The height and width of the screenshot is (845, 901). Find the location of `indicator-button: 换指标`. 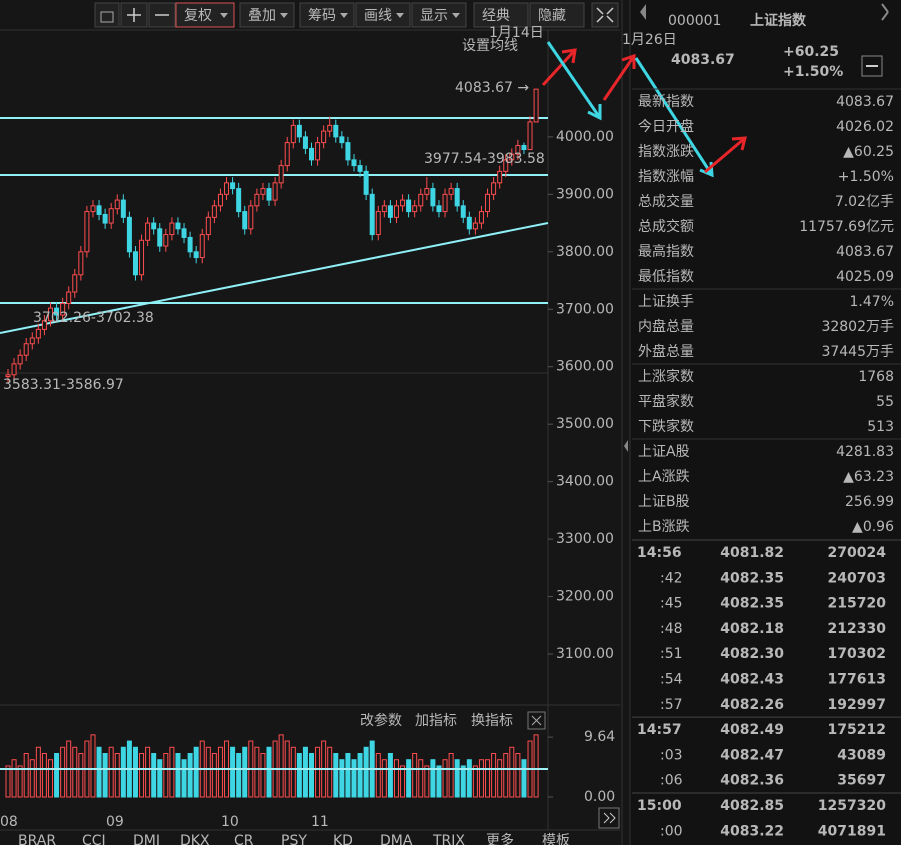

indicator-button: 换指标 is located at coordinates (492, 720).